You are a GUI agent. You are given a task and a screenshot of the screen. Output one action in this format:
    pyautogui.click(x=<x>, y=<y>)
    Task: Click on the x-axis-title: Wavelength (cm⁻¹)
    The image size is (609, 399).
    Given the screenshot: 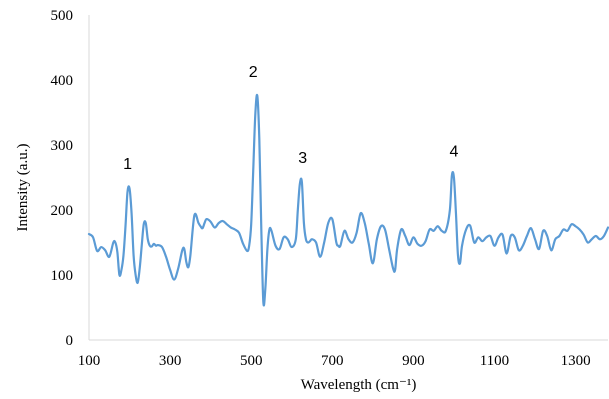 What is the action you would take?
    pyautogui.click(x=359, y=385)
    